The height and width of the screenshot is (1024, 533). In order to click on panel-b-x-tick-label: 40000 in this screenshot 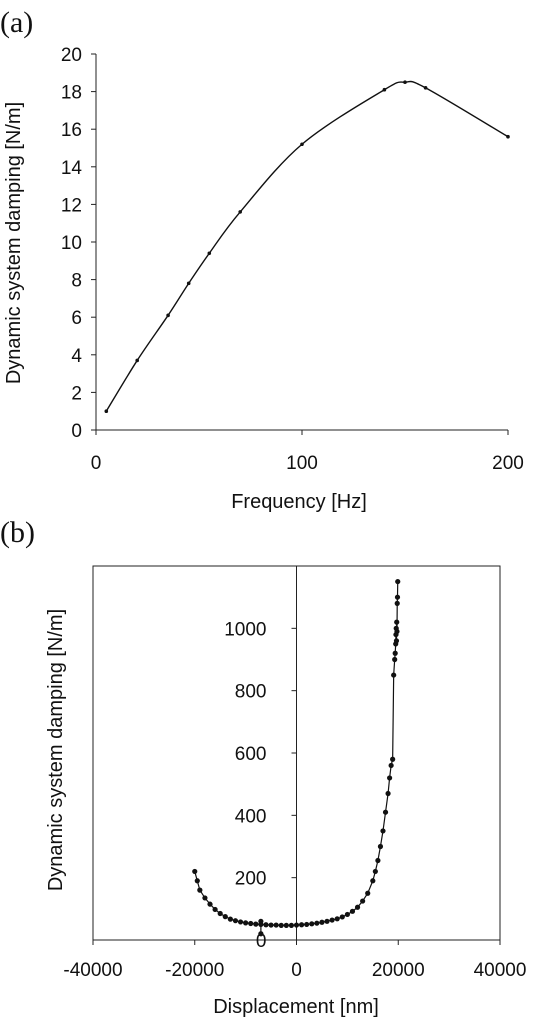, I will do `click(500, 970)`.